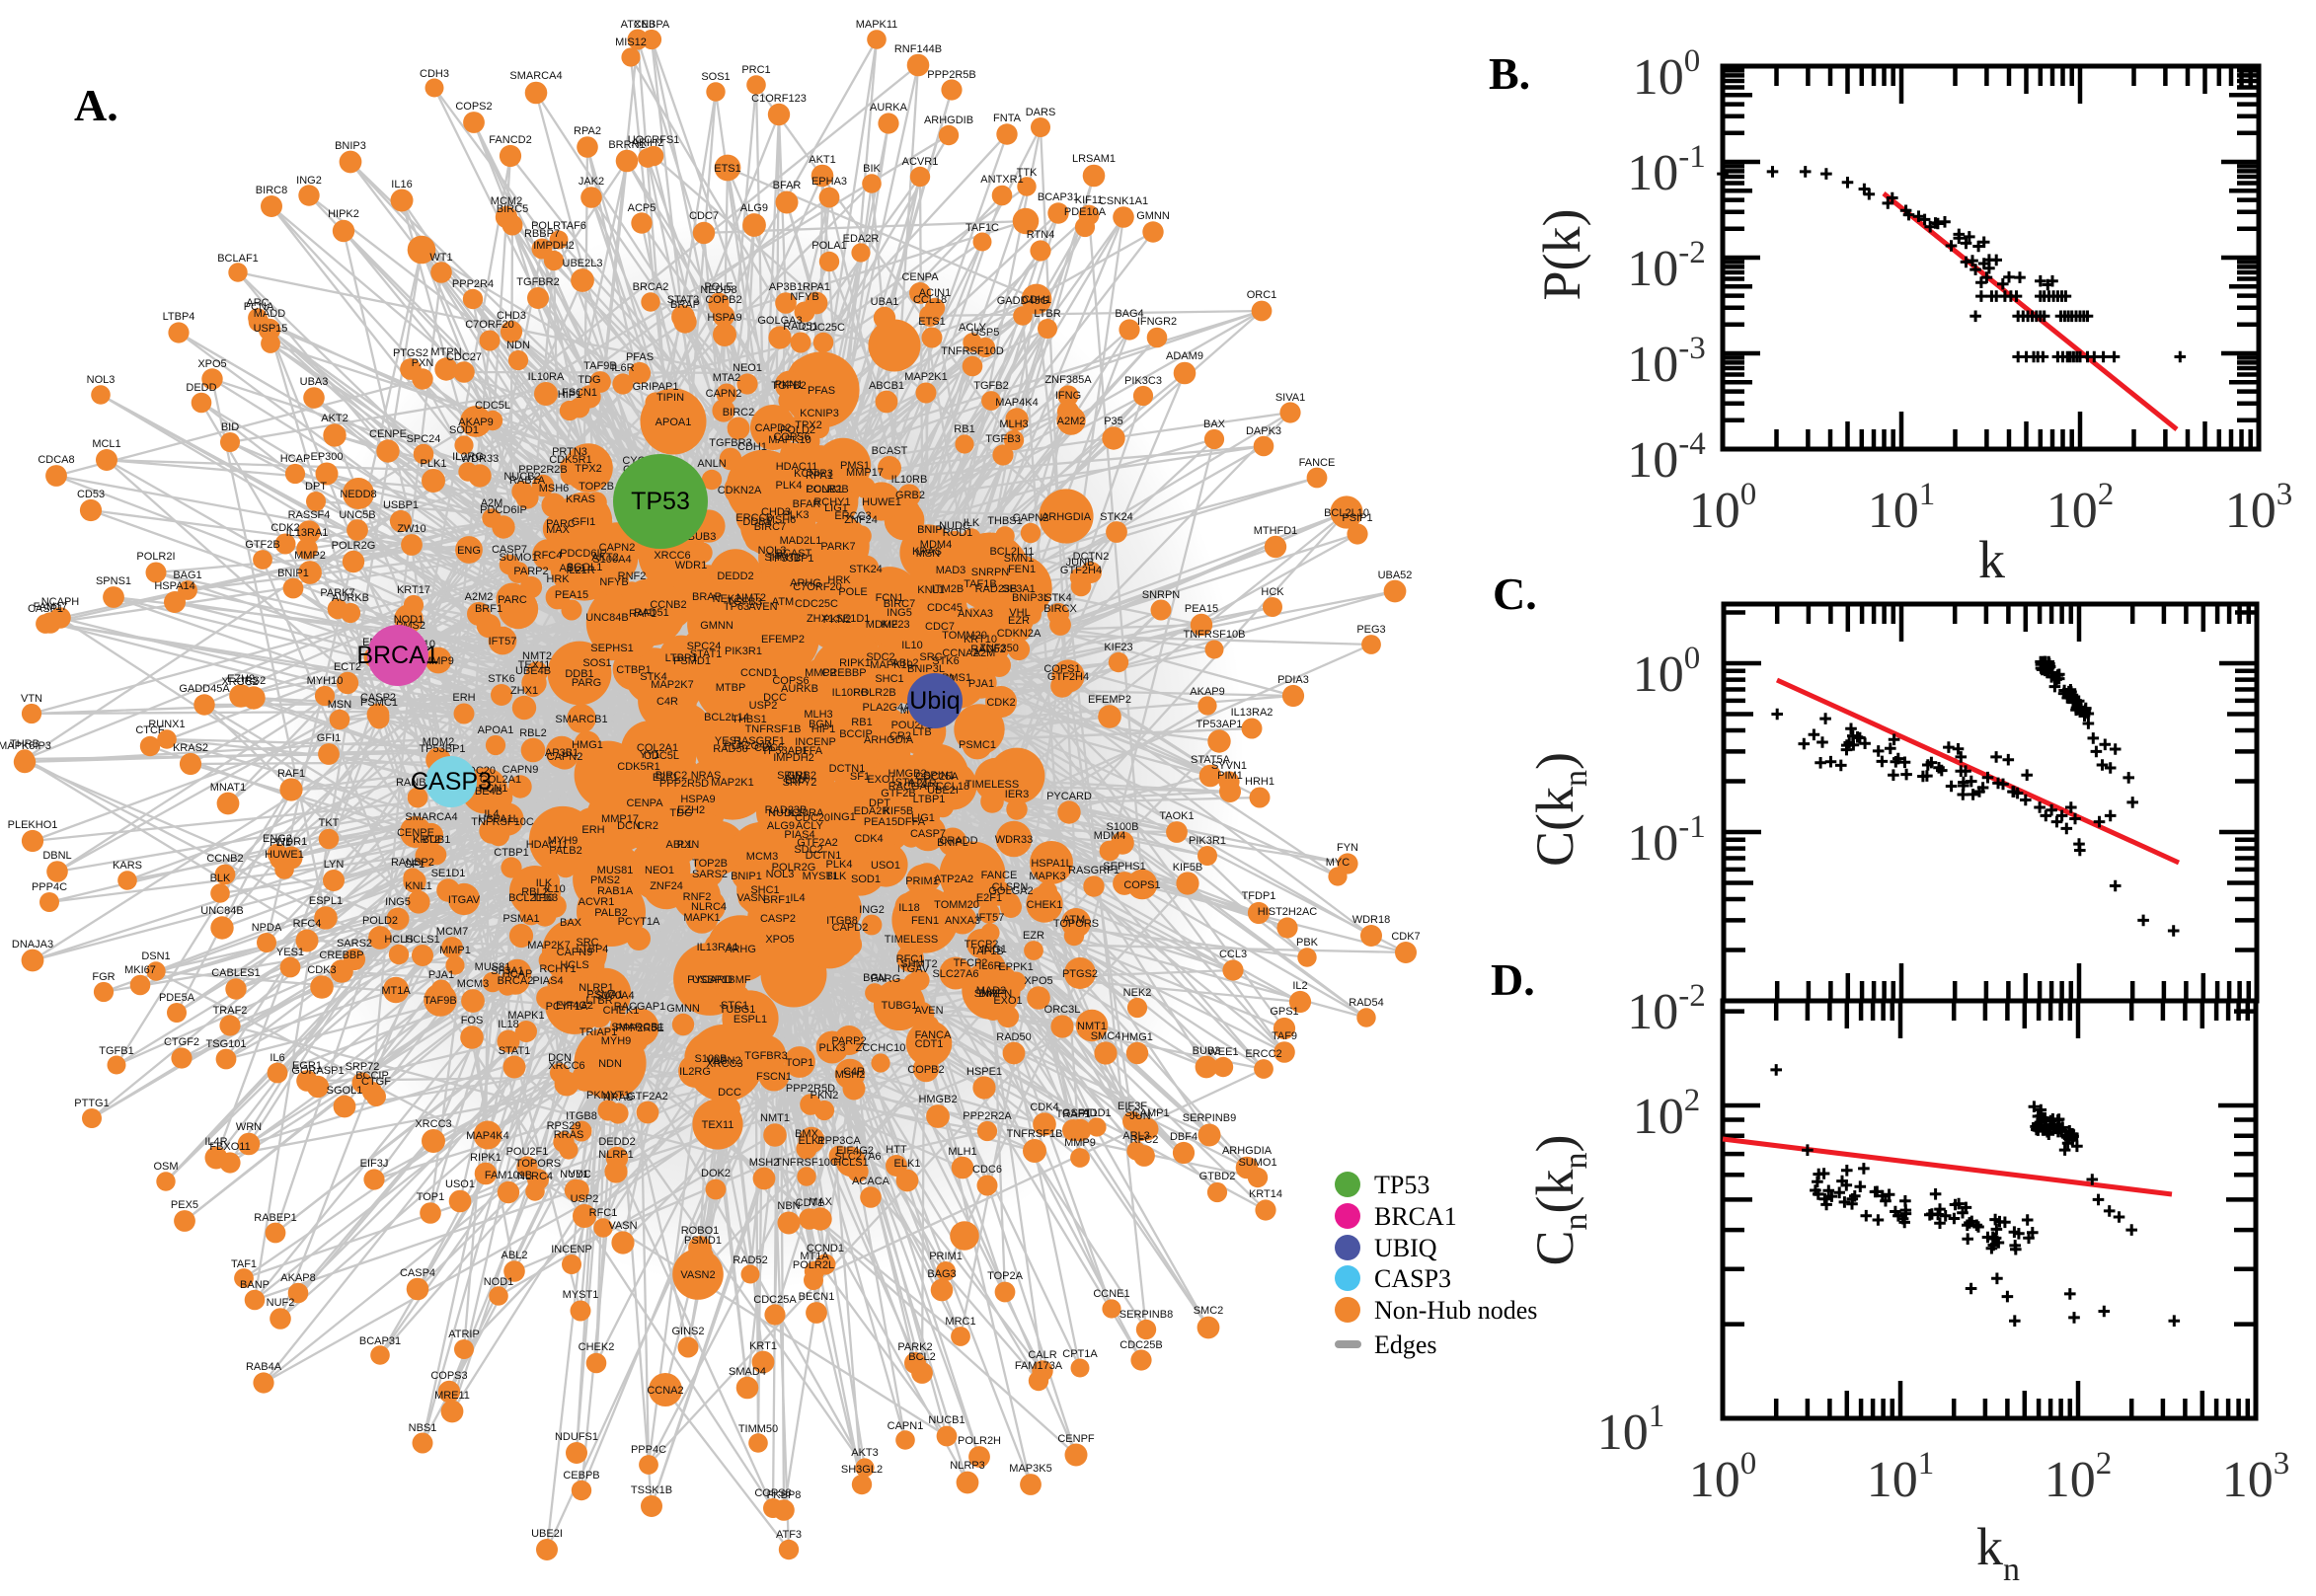 The height and width of the screenshot is (1596, 2316). I want to click on svg-text: SH3GL2, so click(862, 1470).